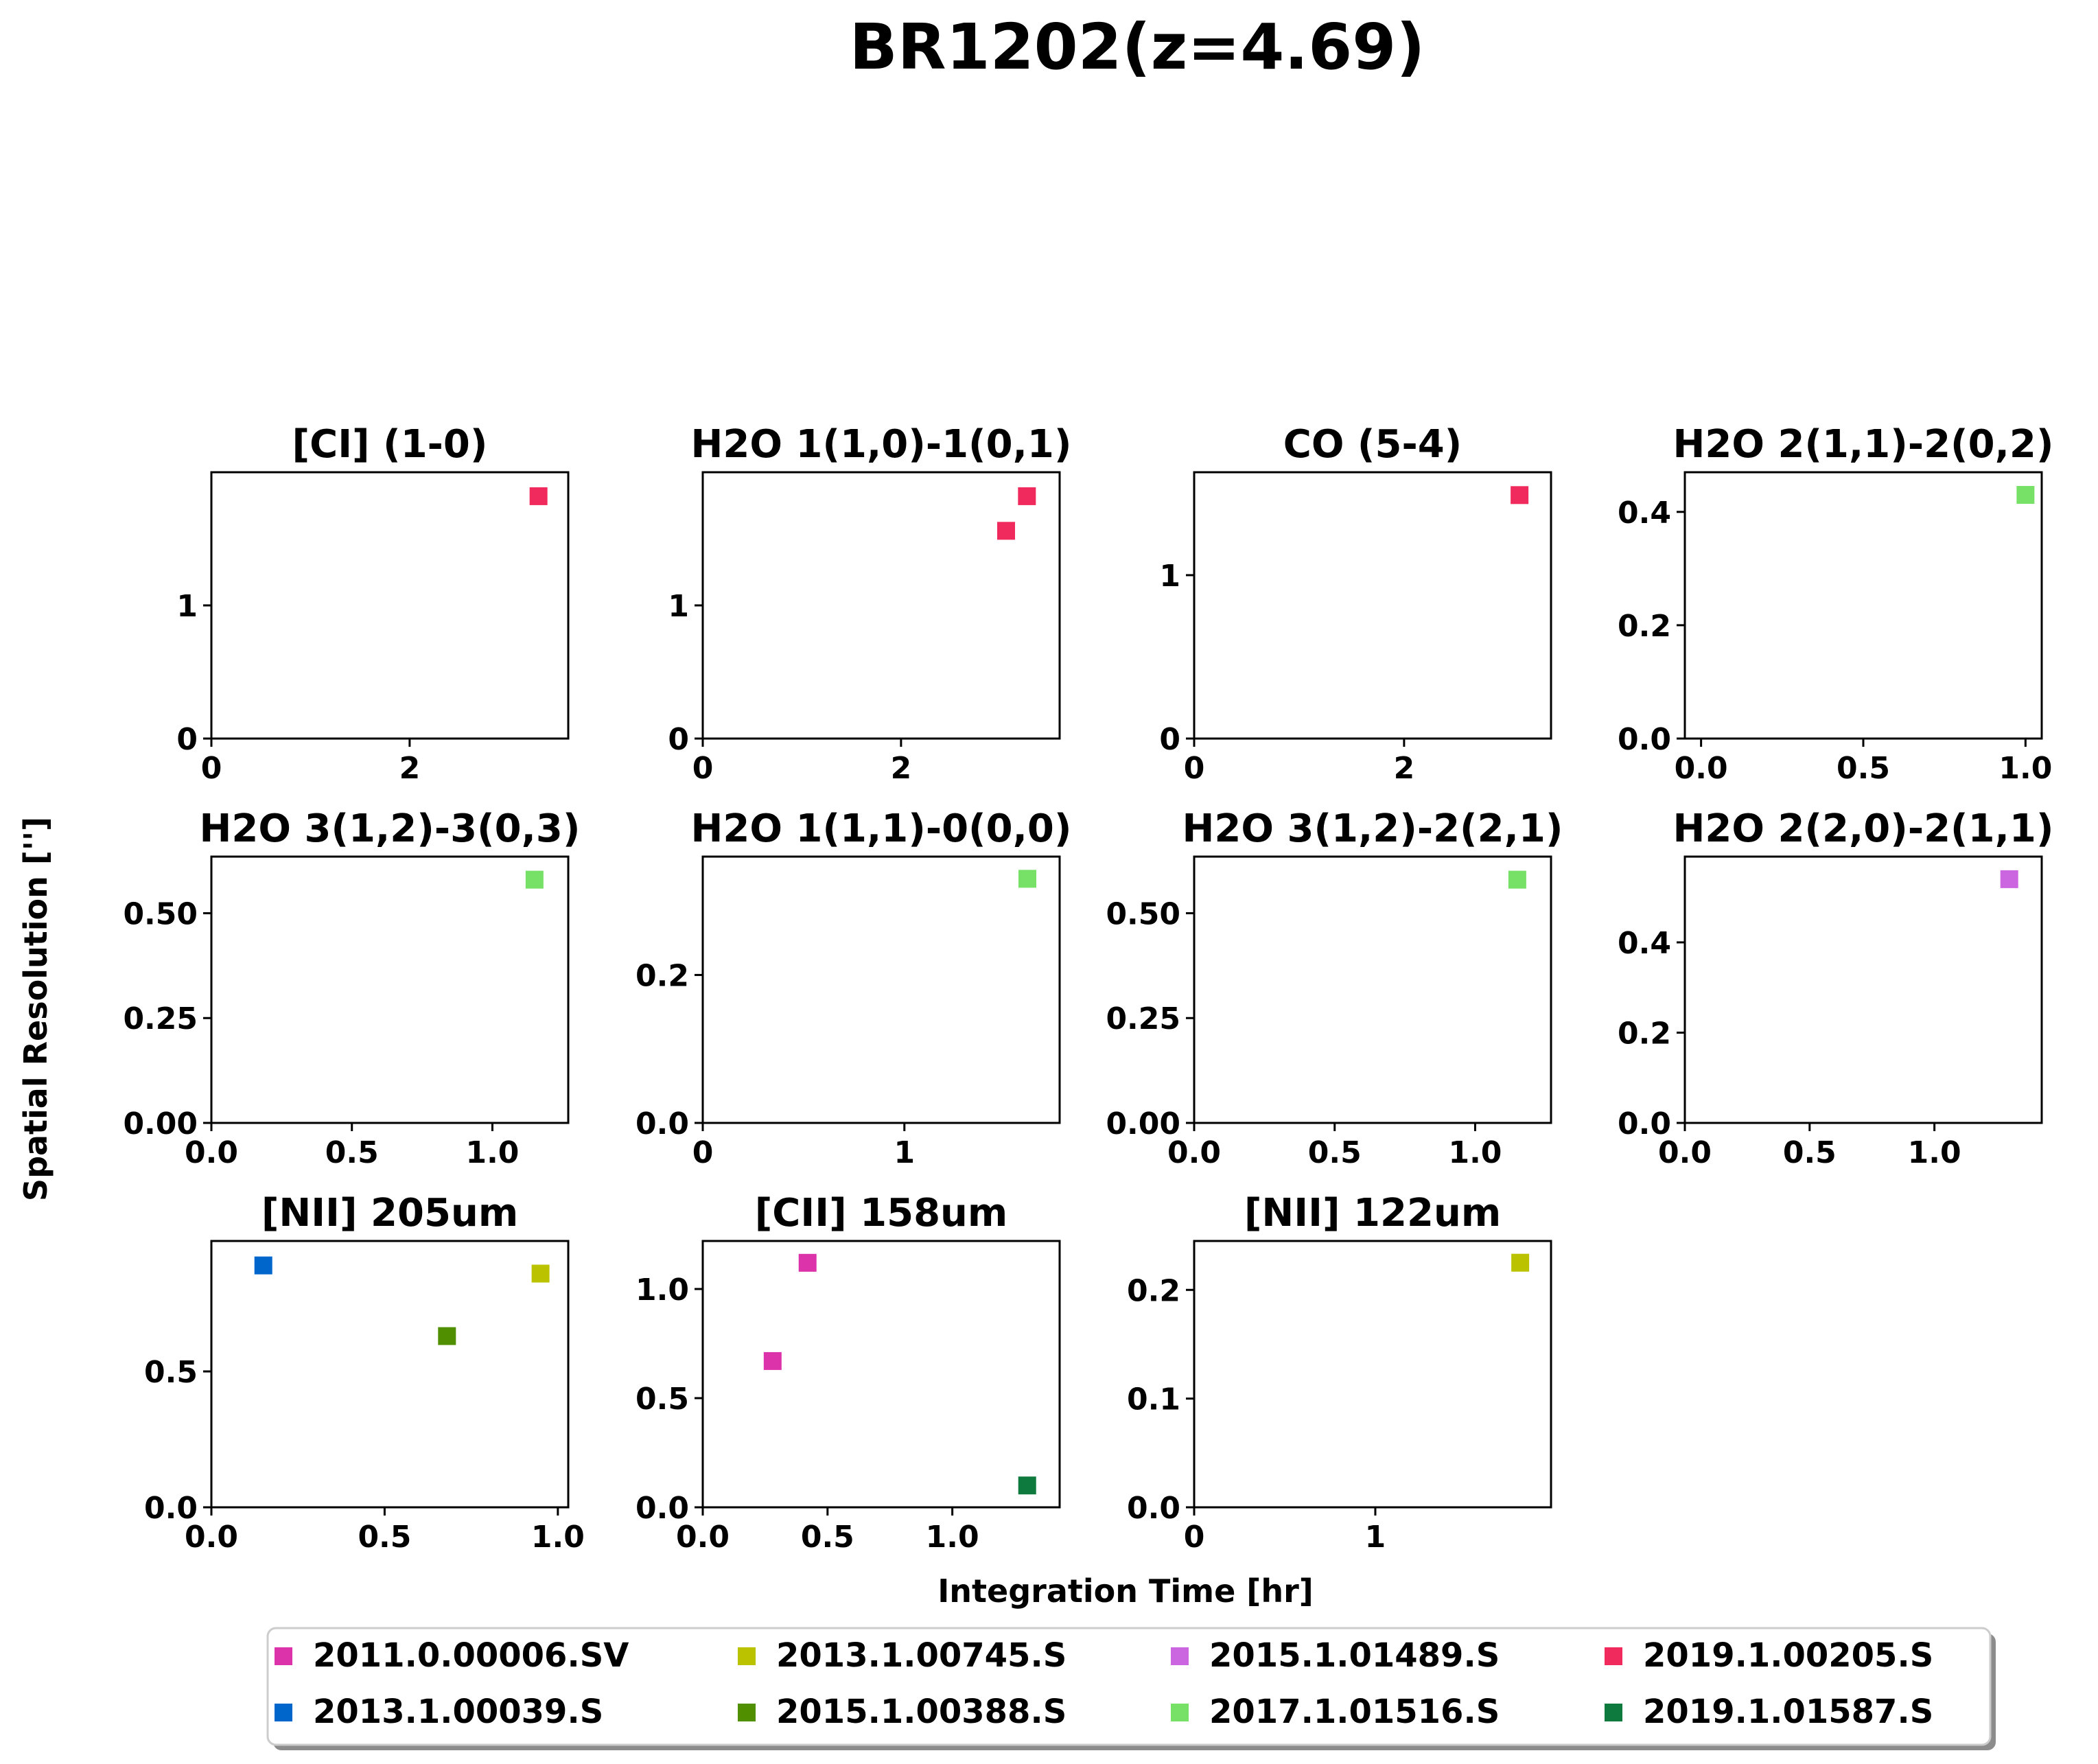 The width and height of the screenshot is (2098, 1764). I want to click on subplot-title: [NII] 122um, so click(1372, 1213).